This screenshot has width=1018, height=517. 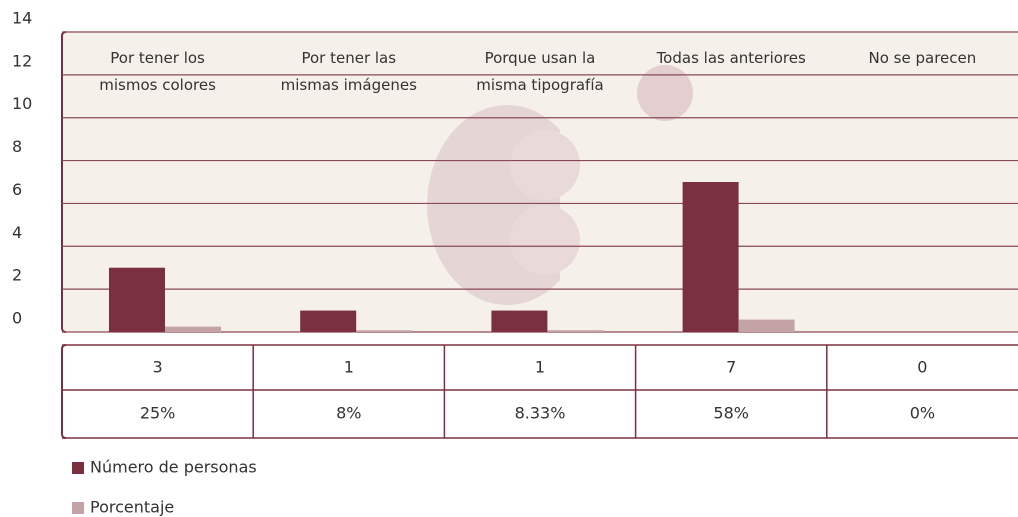 What do you see at coordinates (22, 103) in the screenshot?
I see `y-tick-label: 10` at bounding box center [22, 103].